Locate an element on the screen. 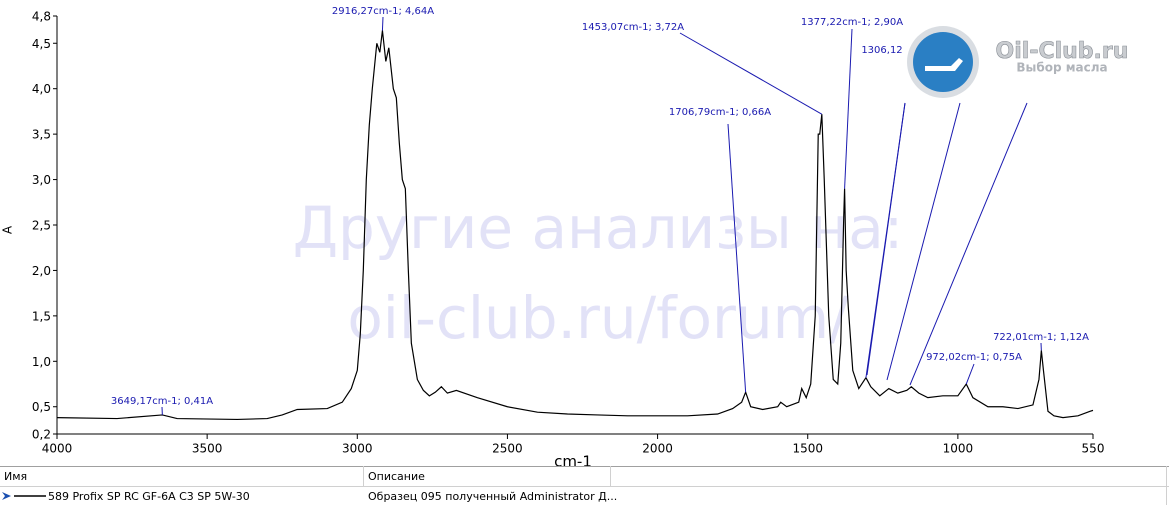 Image resolution: width=1169 pixels, height=509 pixels. table-cell: 589 Profix SP RC GF-6A C3 SP 5W-30 is located at coordinates (149, 496).